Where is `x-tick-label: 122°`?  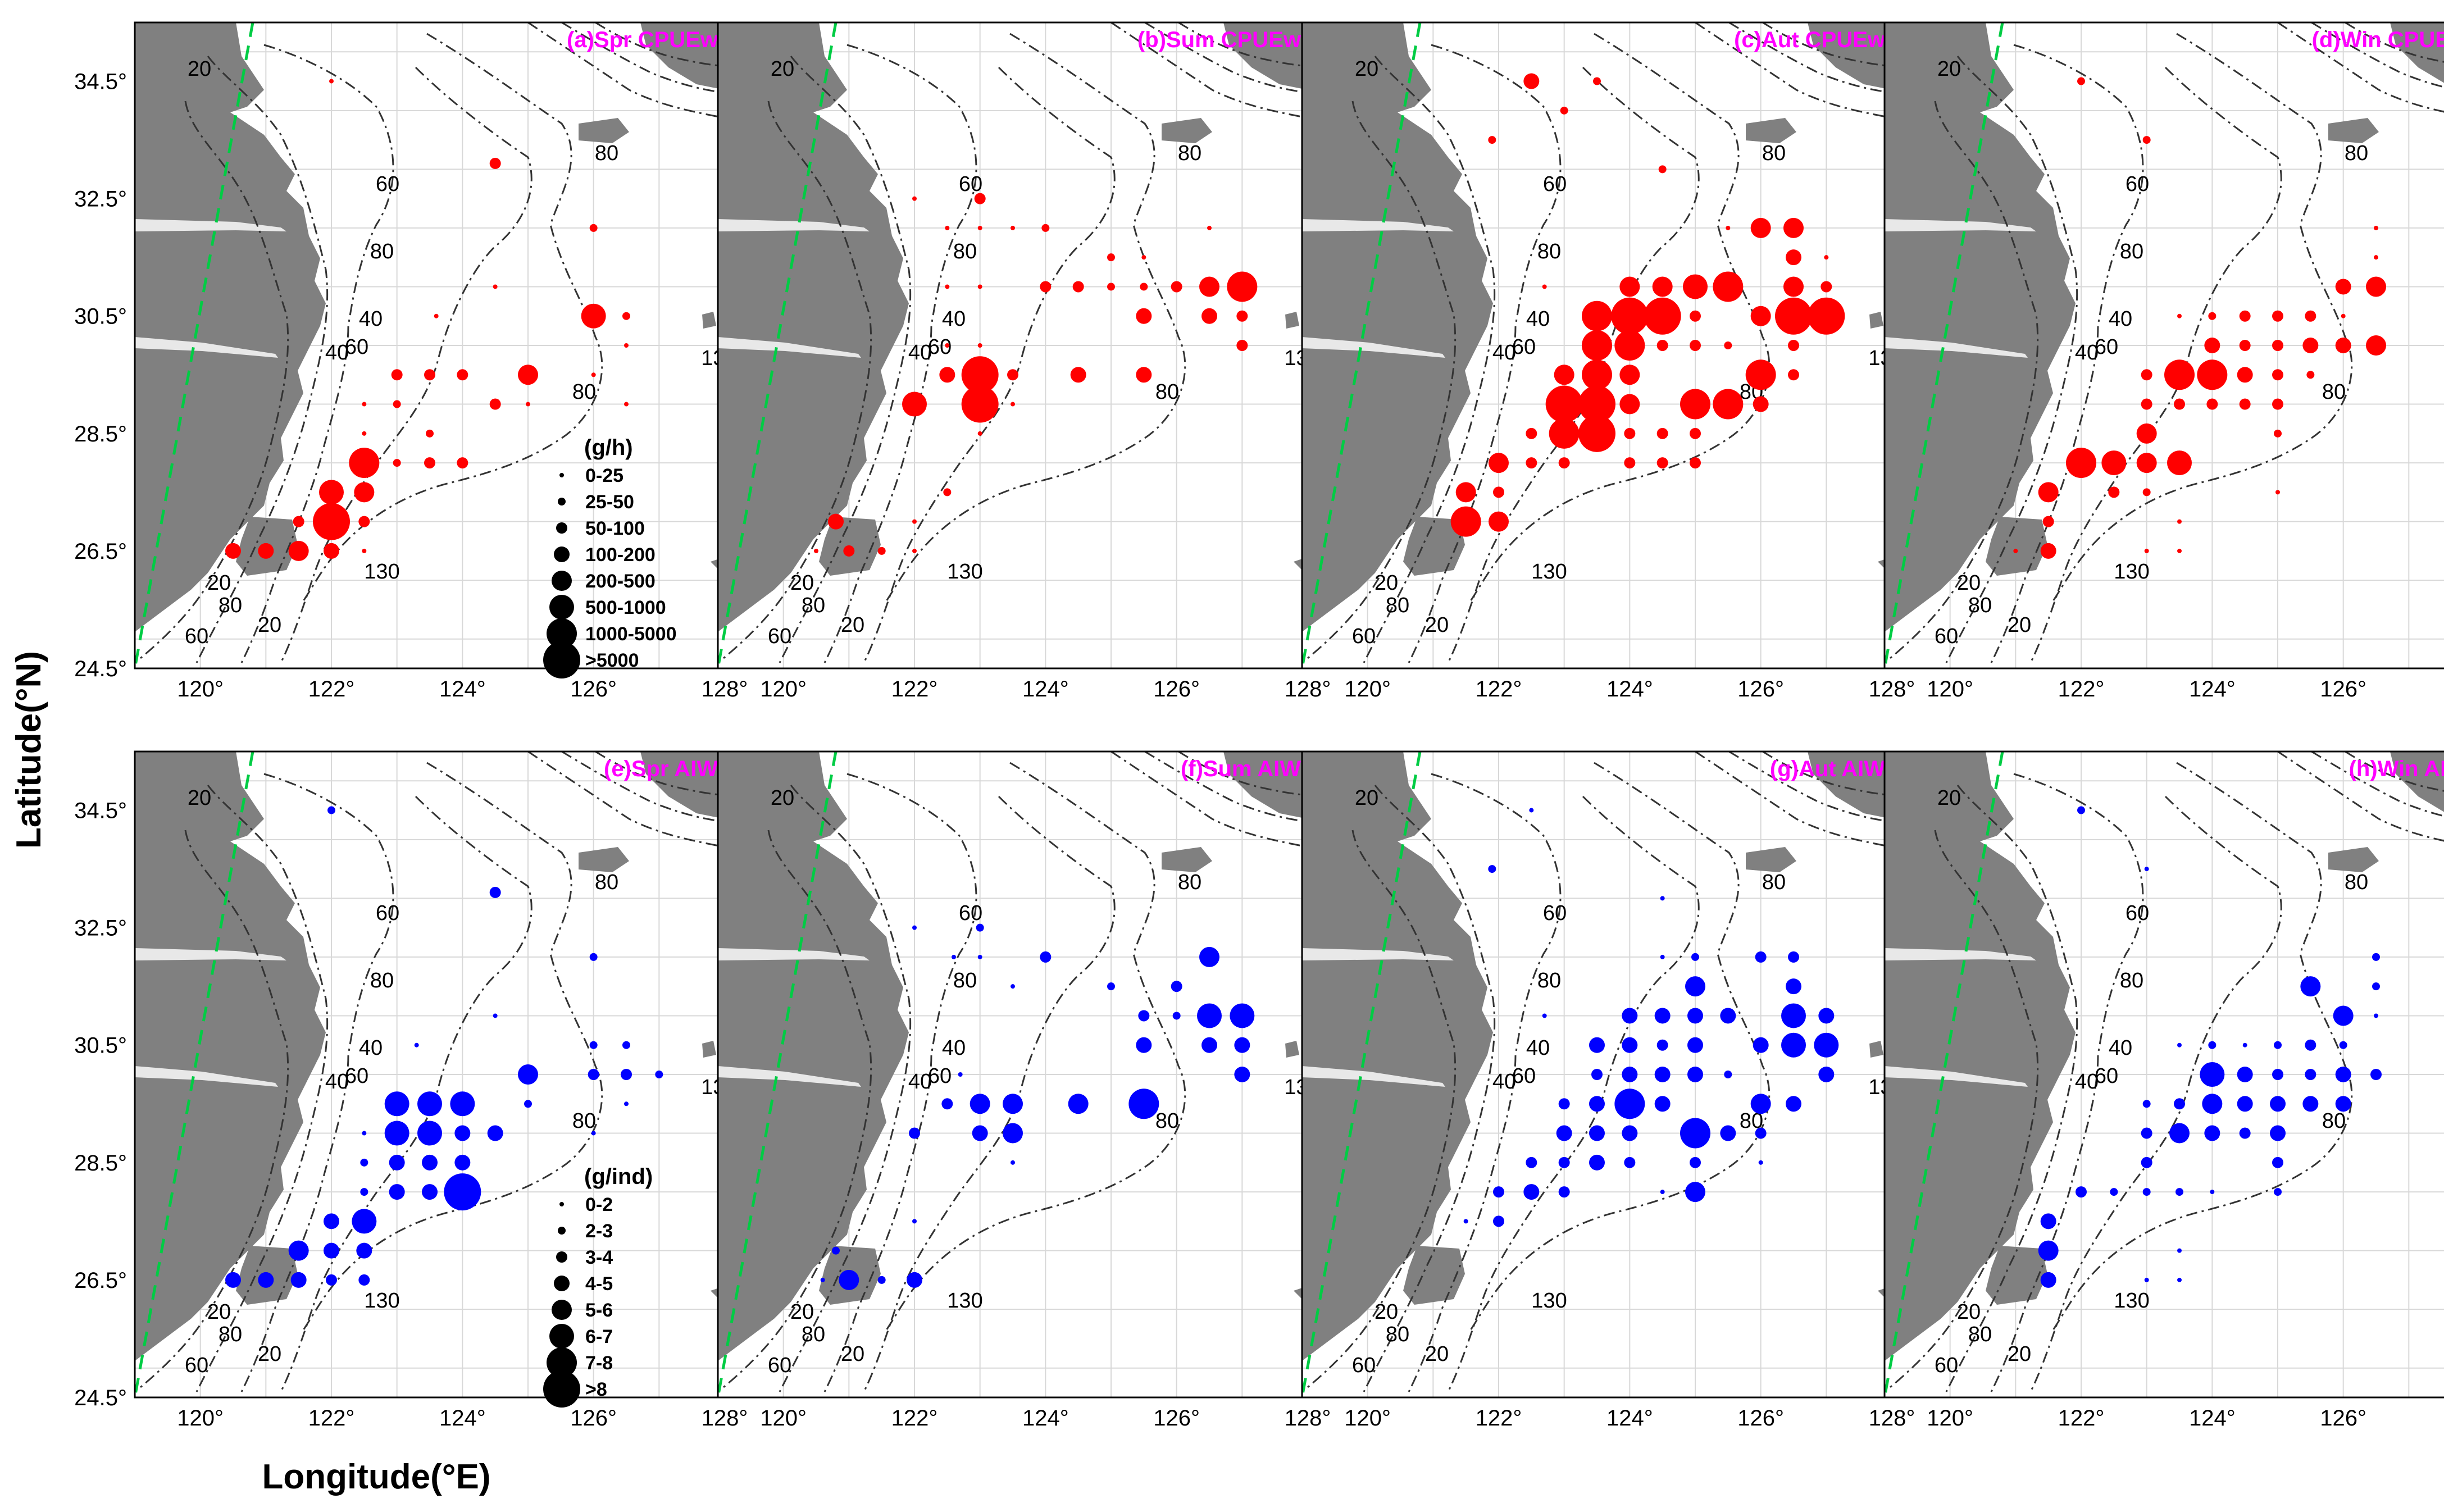 x-tick-label: 122° is located at coordinates (914, 690).